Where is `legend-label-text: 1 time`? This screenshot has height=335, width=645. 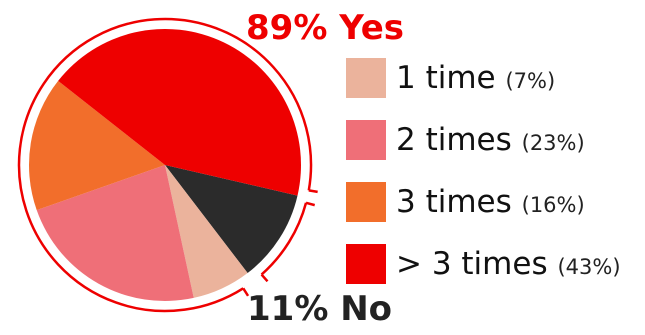
legend-label-text: 1 time is located at coordinates (446, 78).